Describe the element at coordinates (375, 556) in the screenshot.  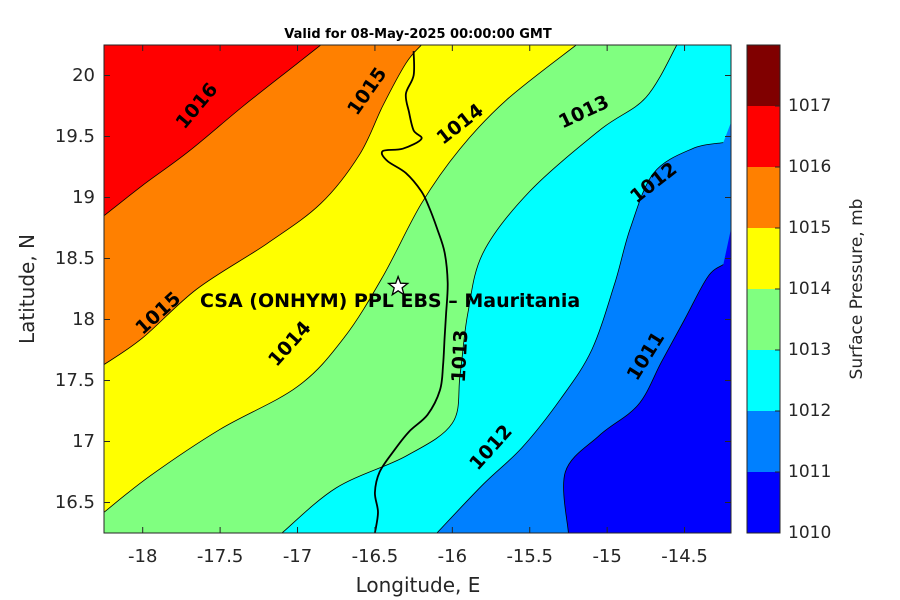
I see `x-tick-label: -16.5` at that location.